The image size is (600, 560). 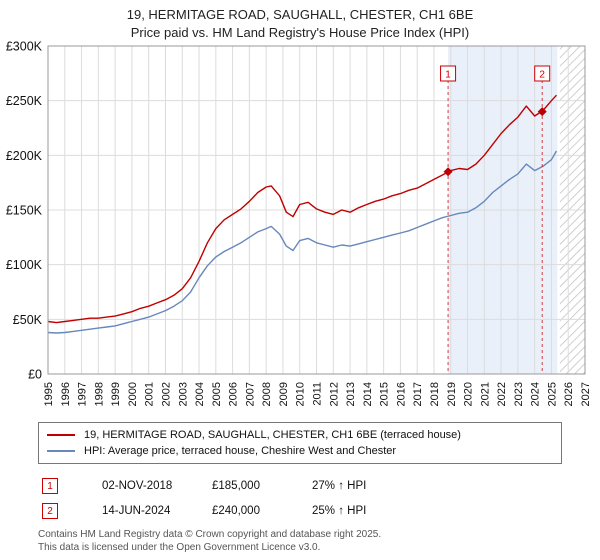 What do you see at coordinates (334, 394) in the screenshot?
I see `svg-text: 2012` at bounding box center [334, 394].